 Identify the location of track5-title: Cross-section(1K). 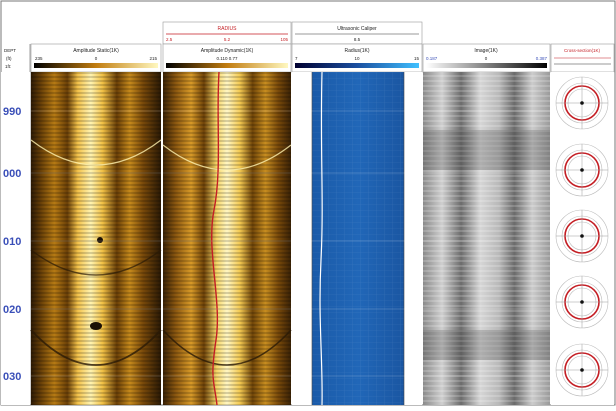
(582, 50).